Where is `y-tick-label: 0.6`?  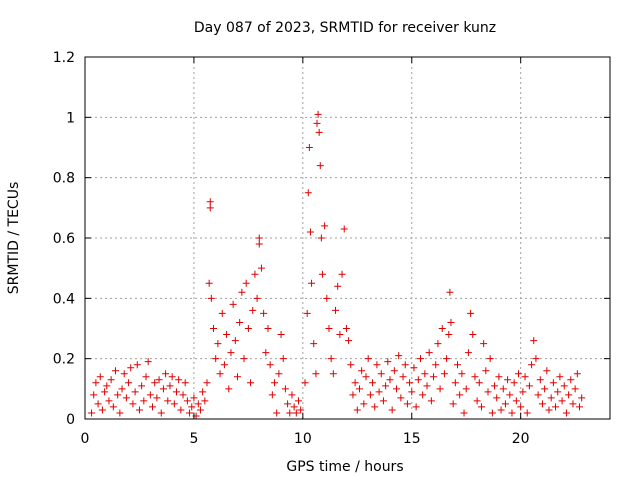
y-tick-label: 0.6 is located at coordinates (64, 239).